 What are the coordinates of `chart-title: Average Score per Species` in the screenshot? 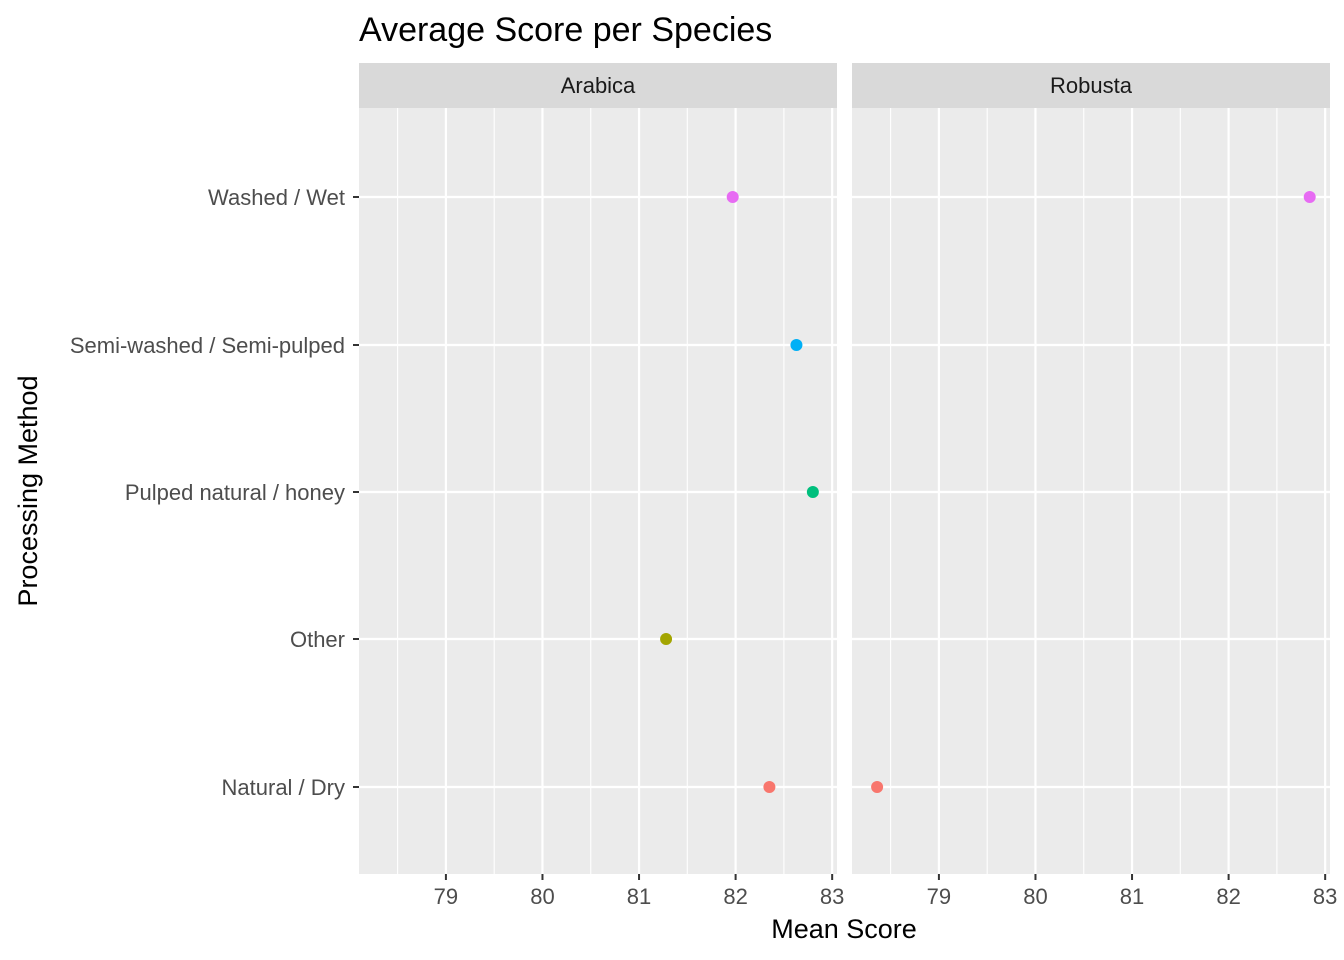 It's located at (565, 30).